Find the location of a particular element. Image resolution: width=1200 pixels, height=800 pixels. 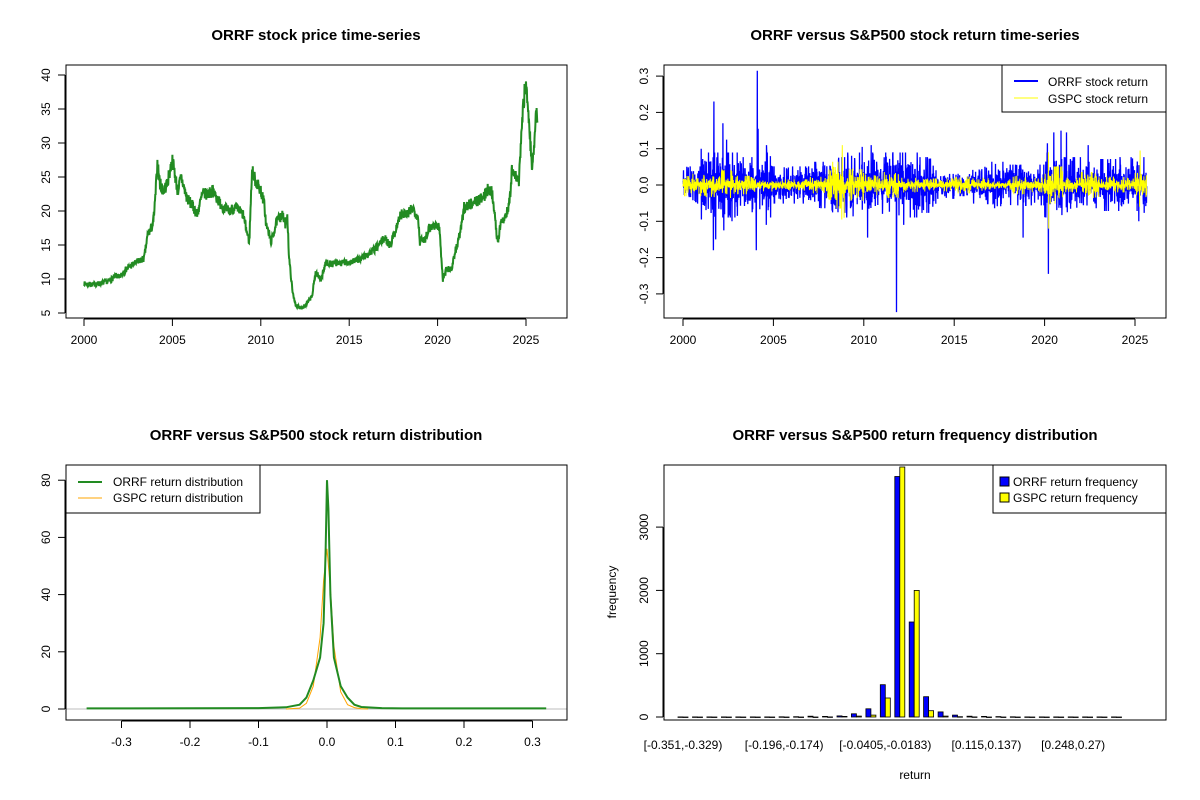

density-plot-frame is located at coordinates (316, 592).